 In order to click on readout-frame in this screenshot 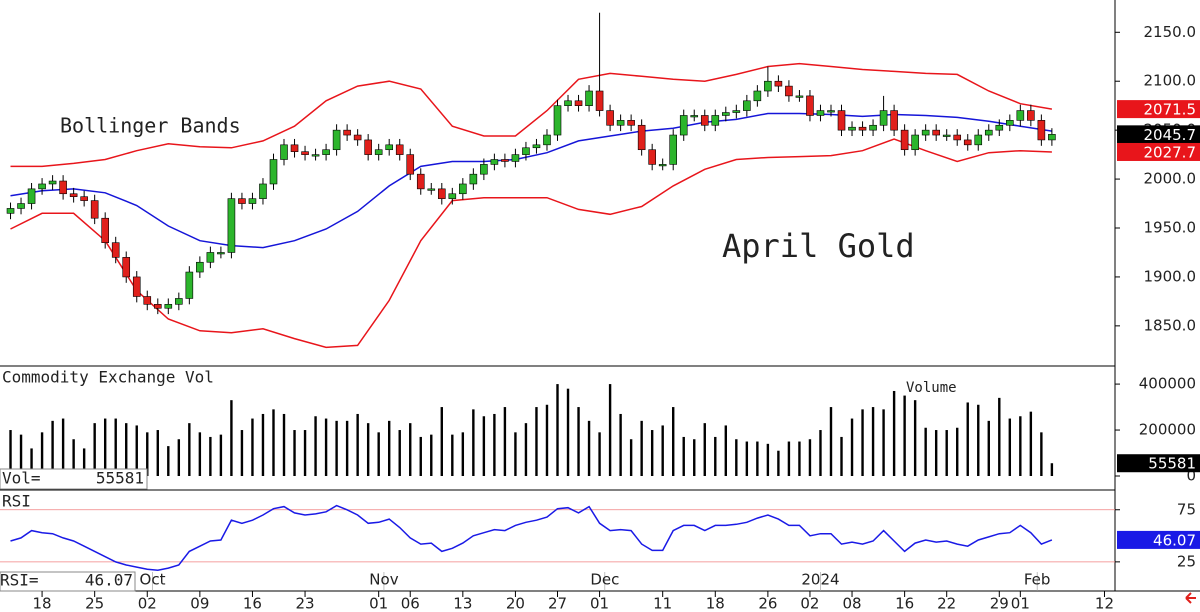, I will do `click(68, 581)`.